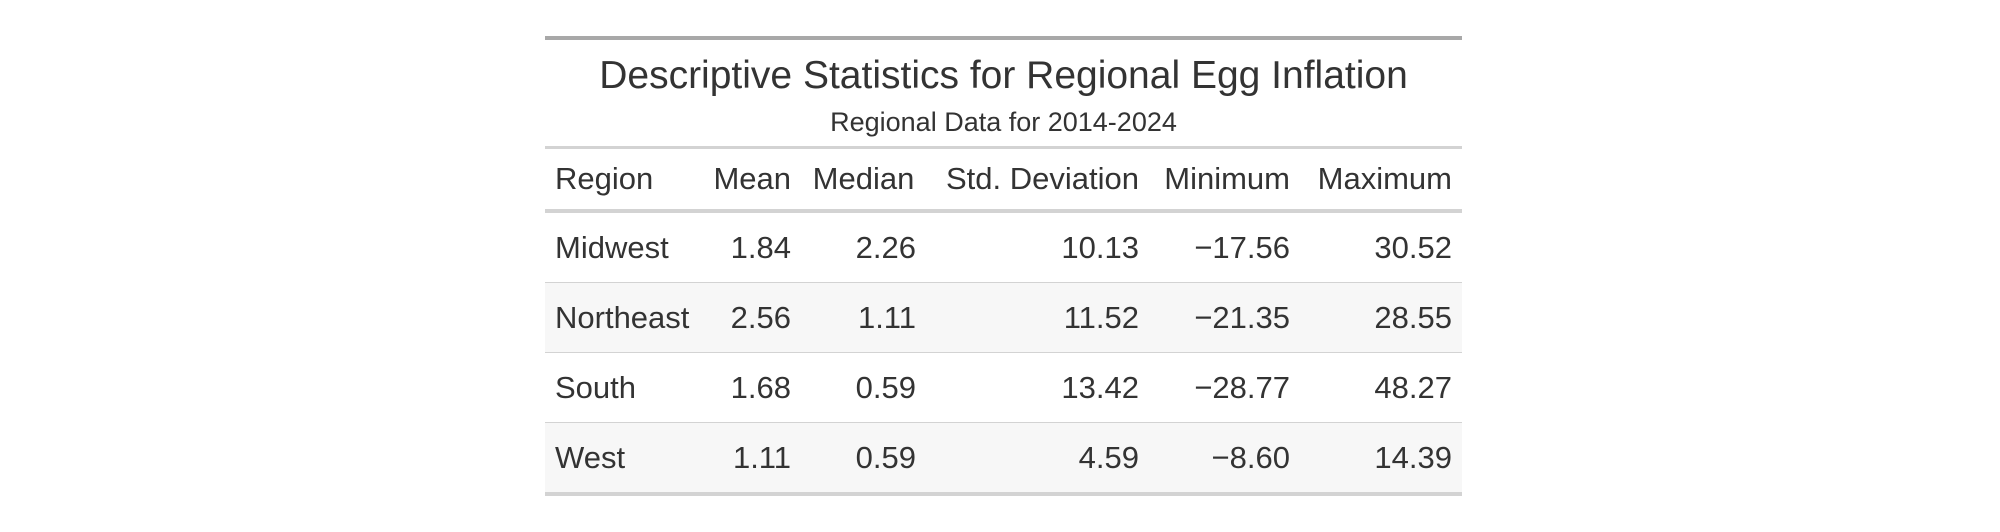  I want to click on column-header-median: Median, so click(863, 181).